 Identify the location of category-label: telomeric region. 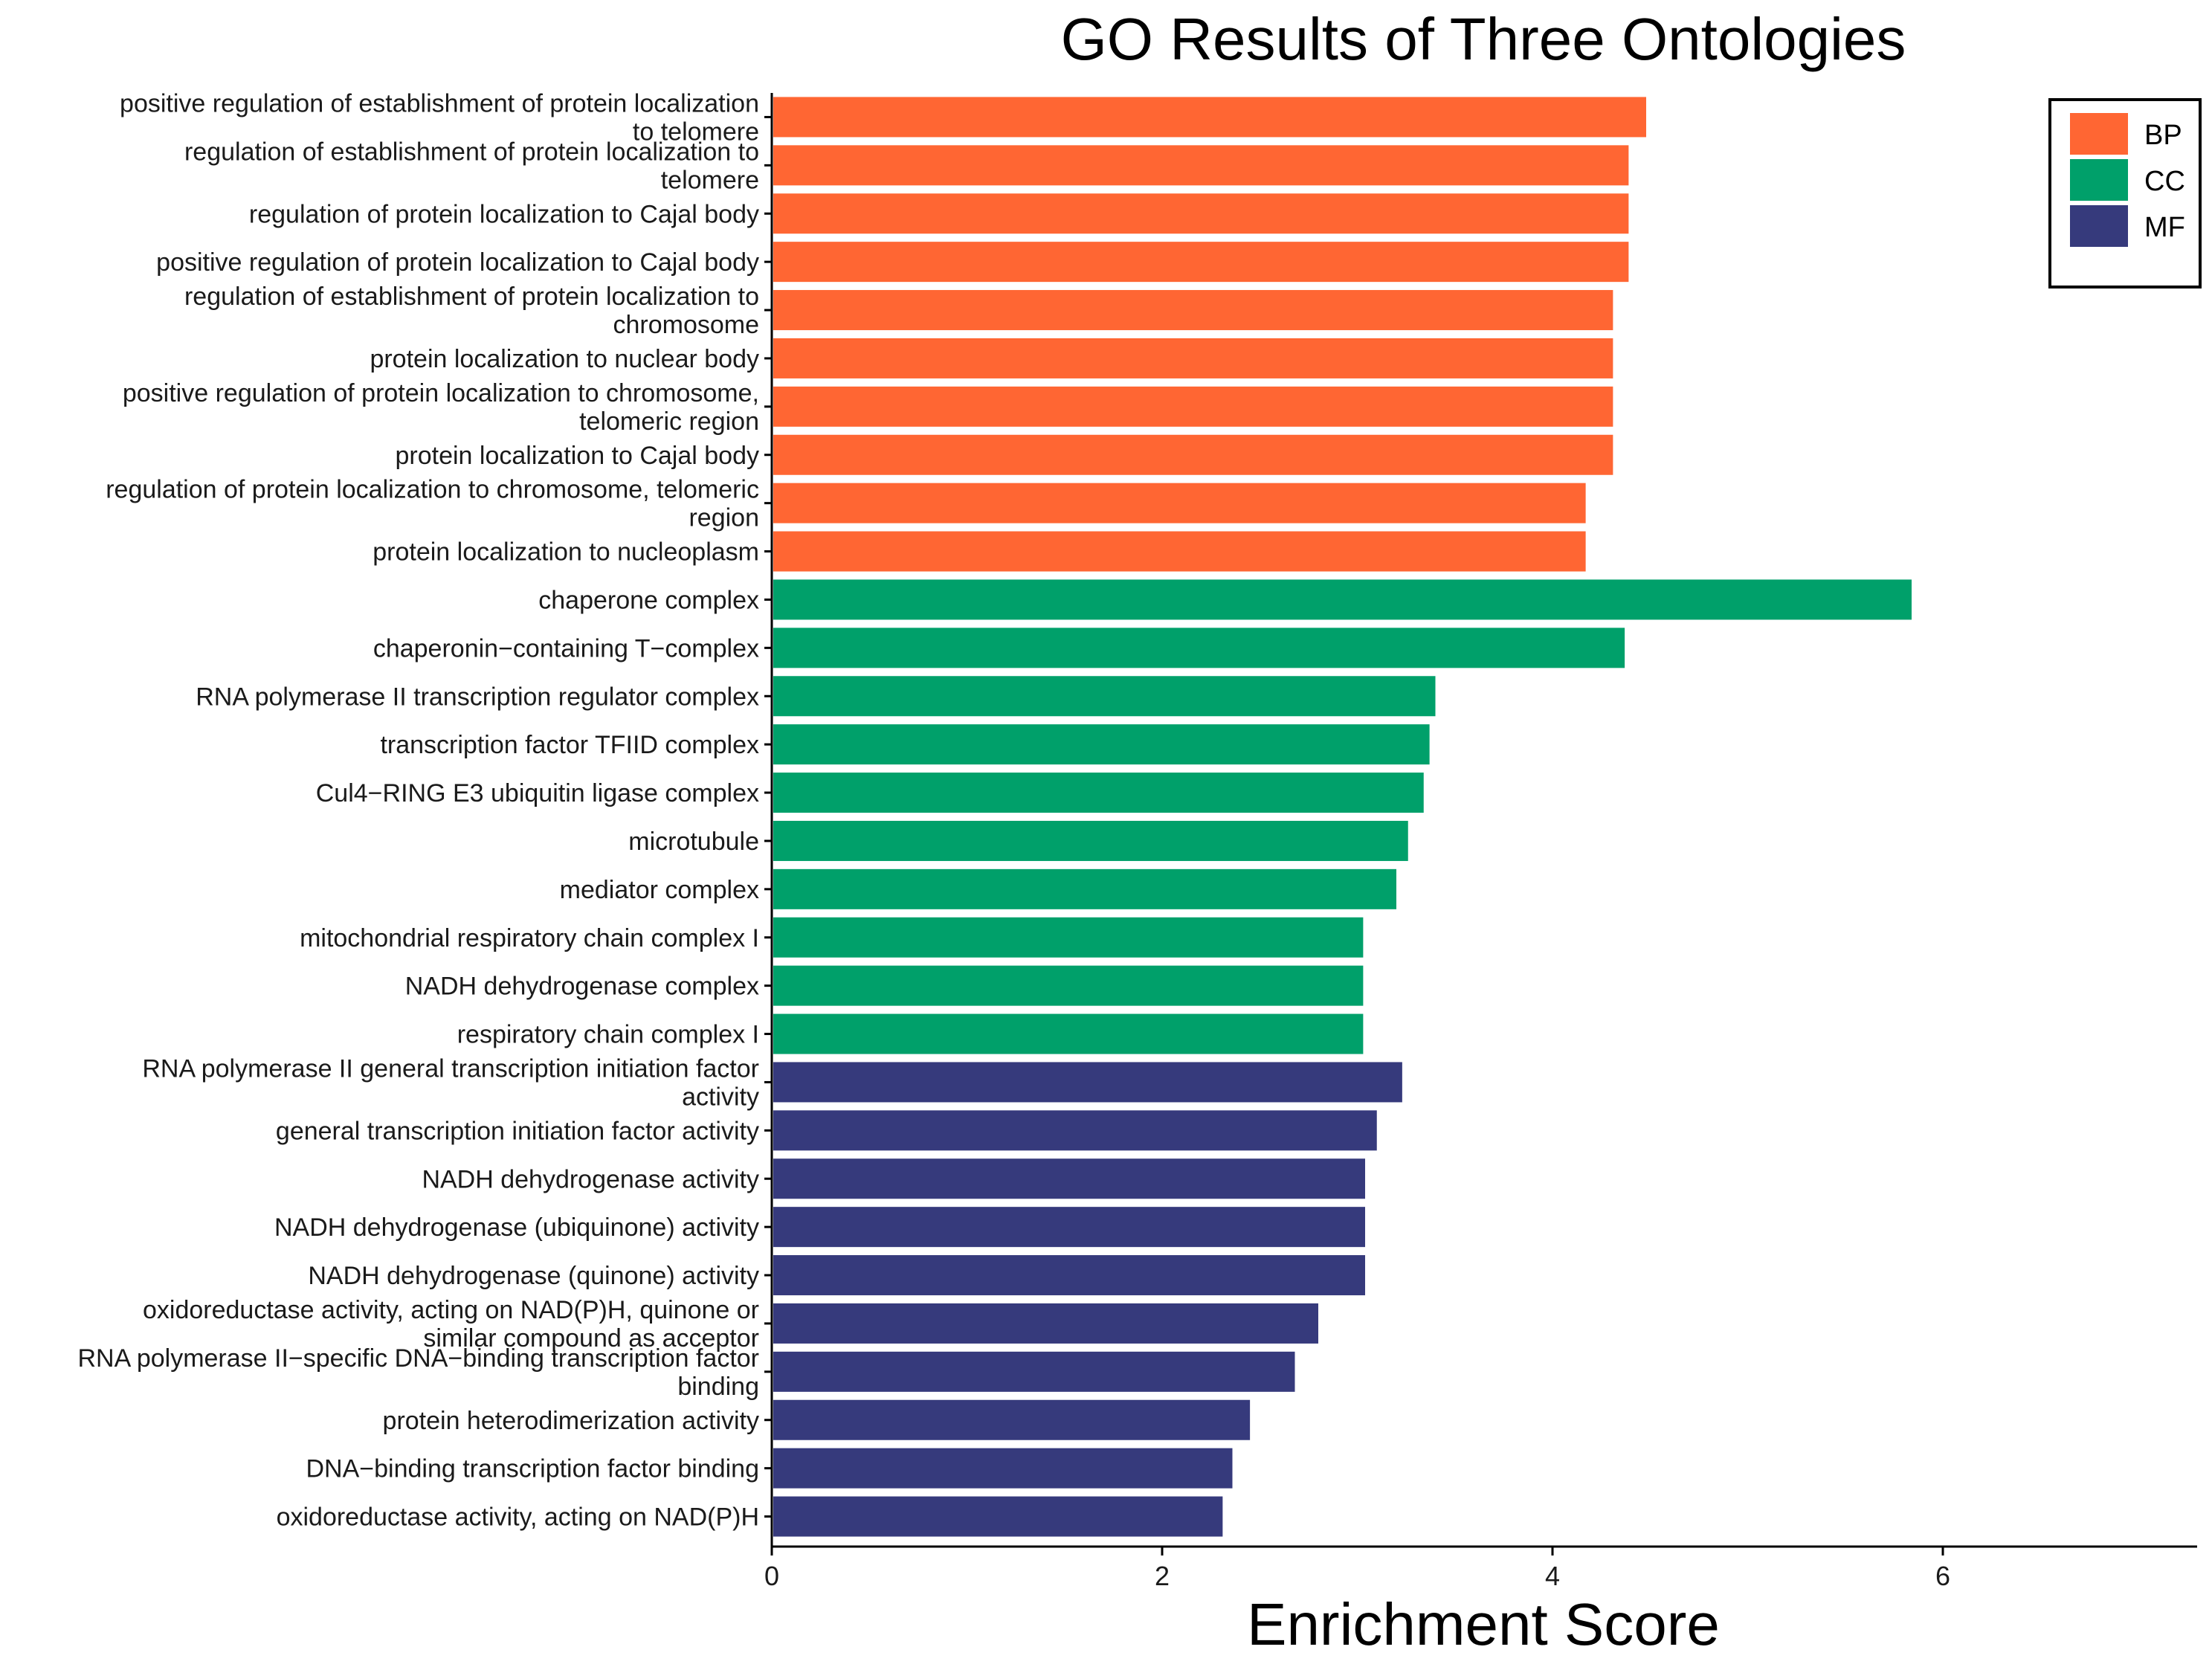
(669, 421).